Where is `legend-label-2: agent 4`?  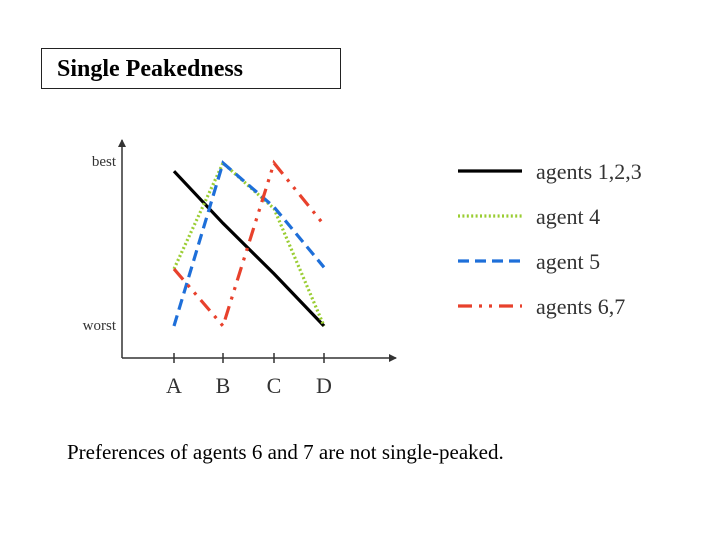 legend-label-2: agent 4 is located at coordinates (568, 216).